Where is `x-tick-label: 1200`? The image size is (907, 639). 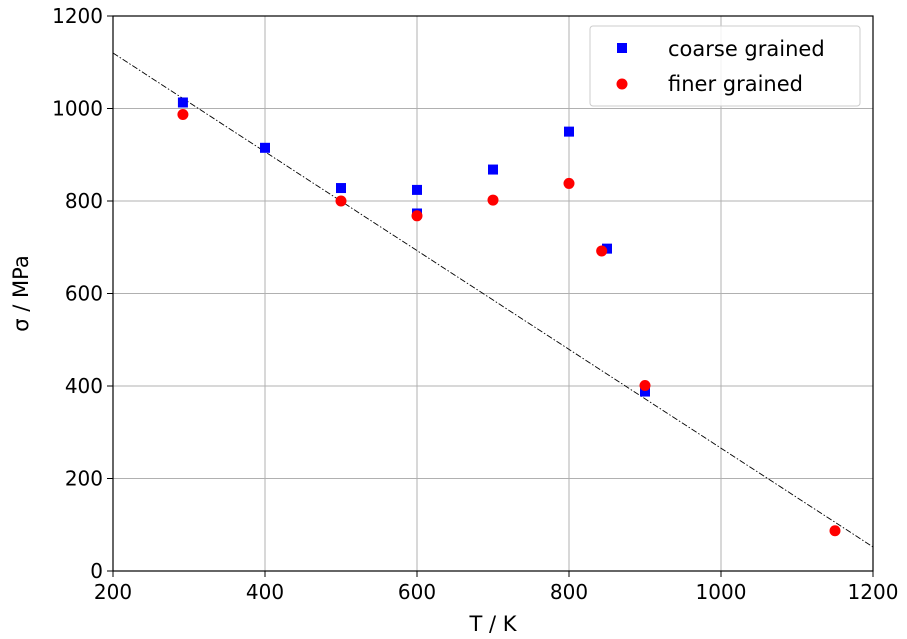 x-tick-label: 1200 is located at coordinates (873, 592).